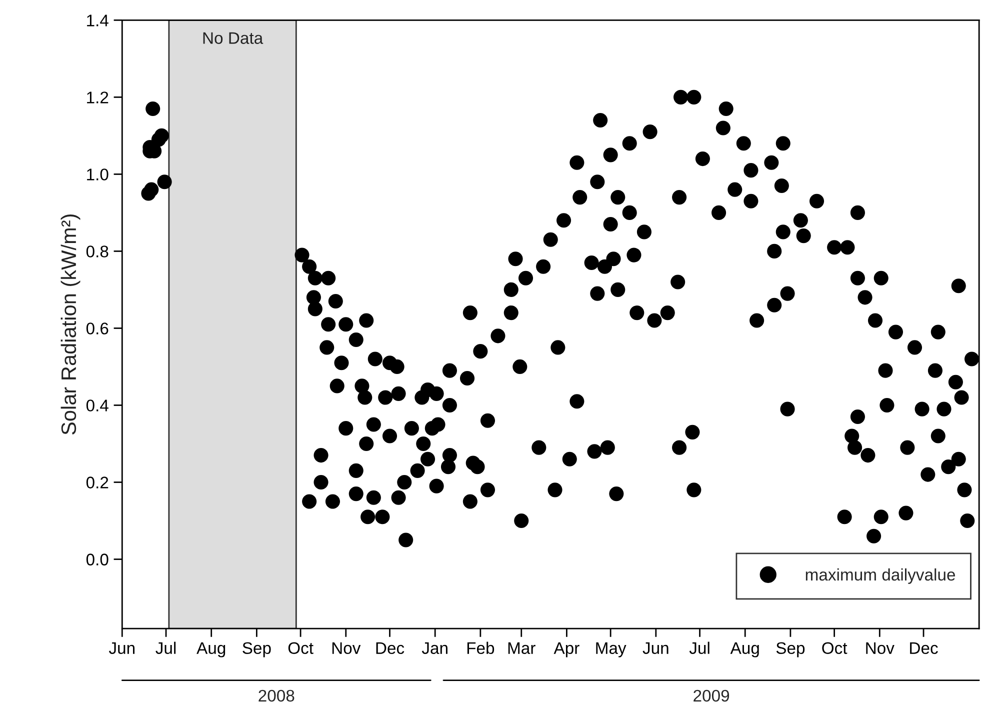  I want to click on y-tick-label: 0.6, so click(97, 328).